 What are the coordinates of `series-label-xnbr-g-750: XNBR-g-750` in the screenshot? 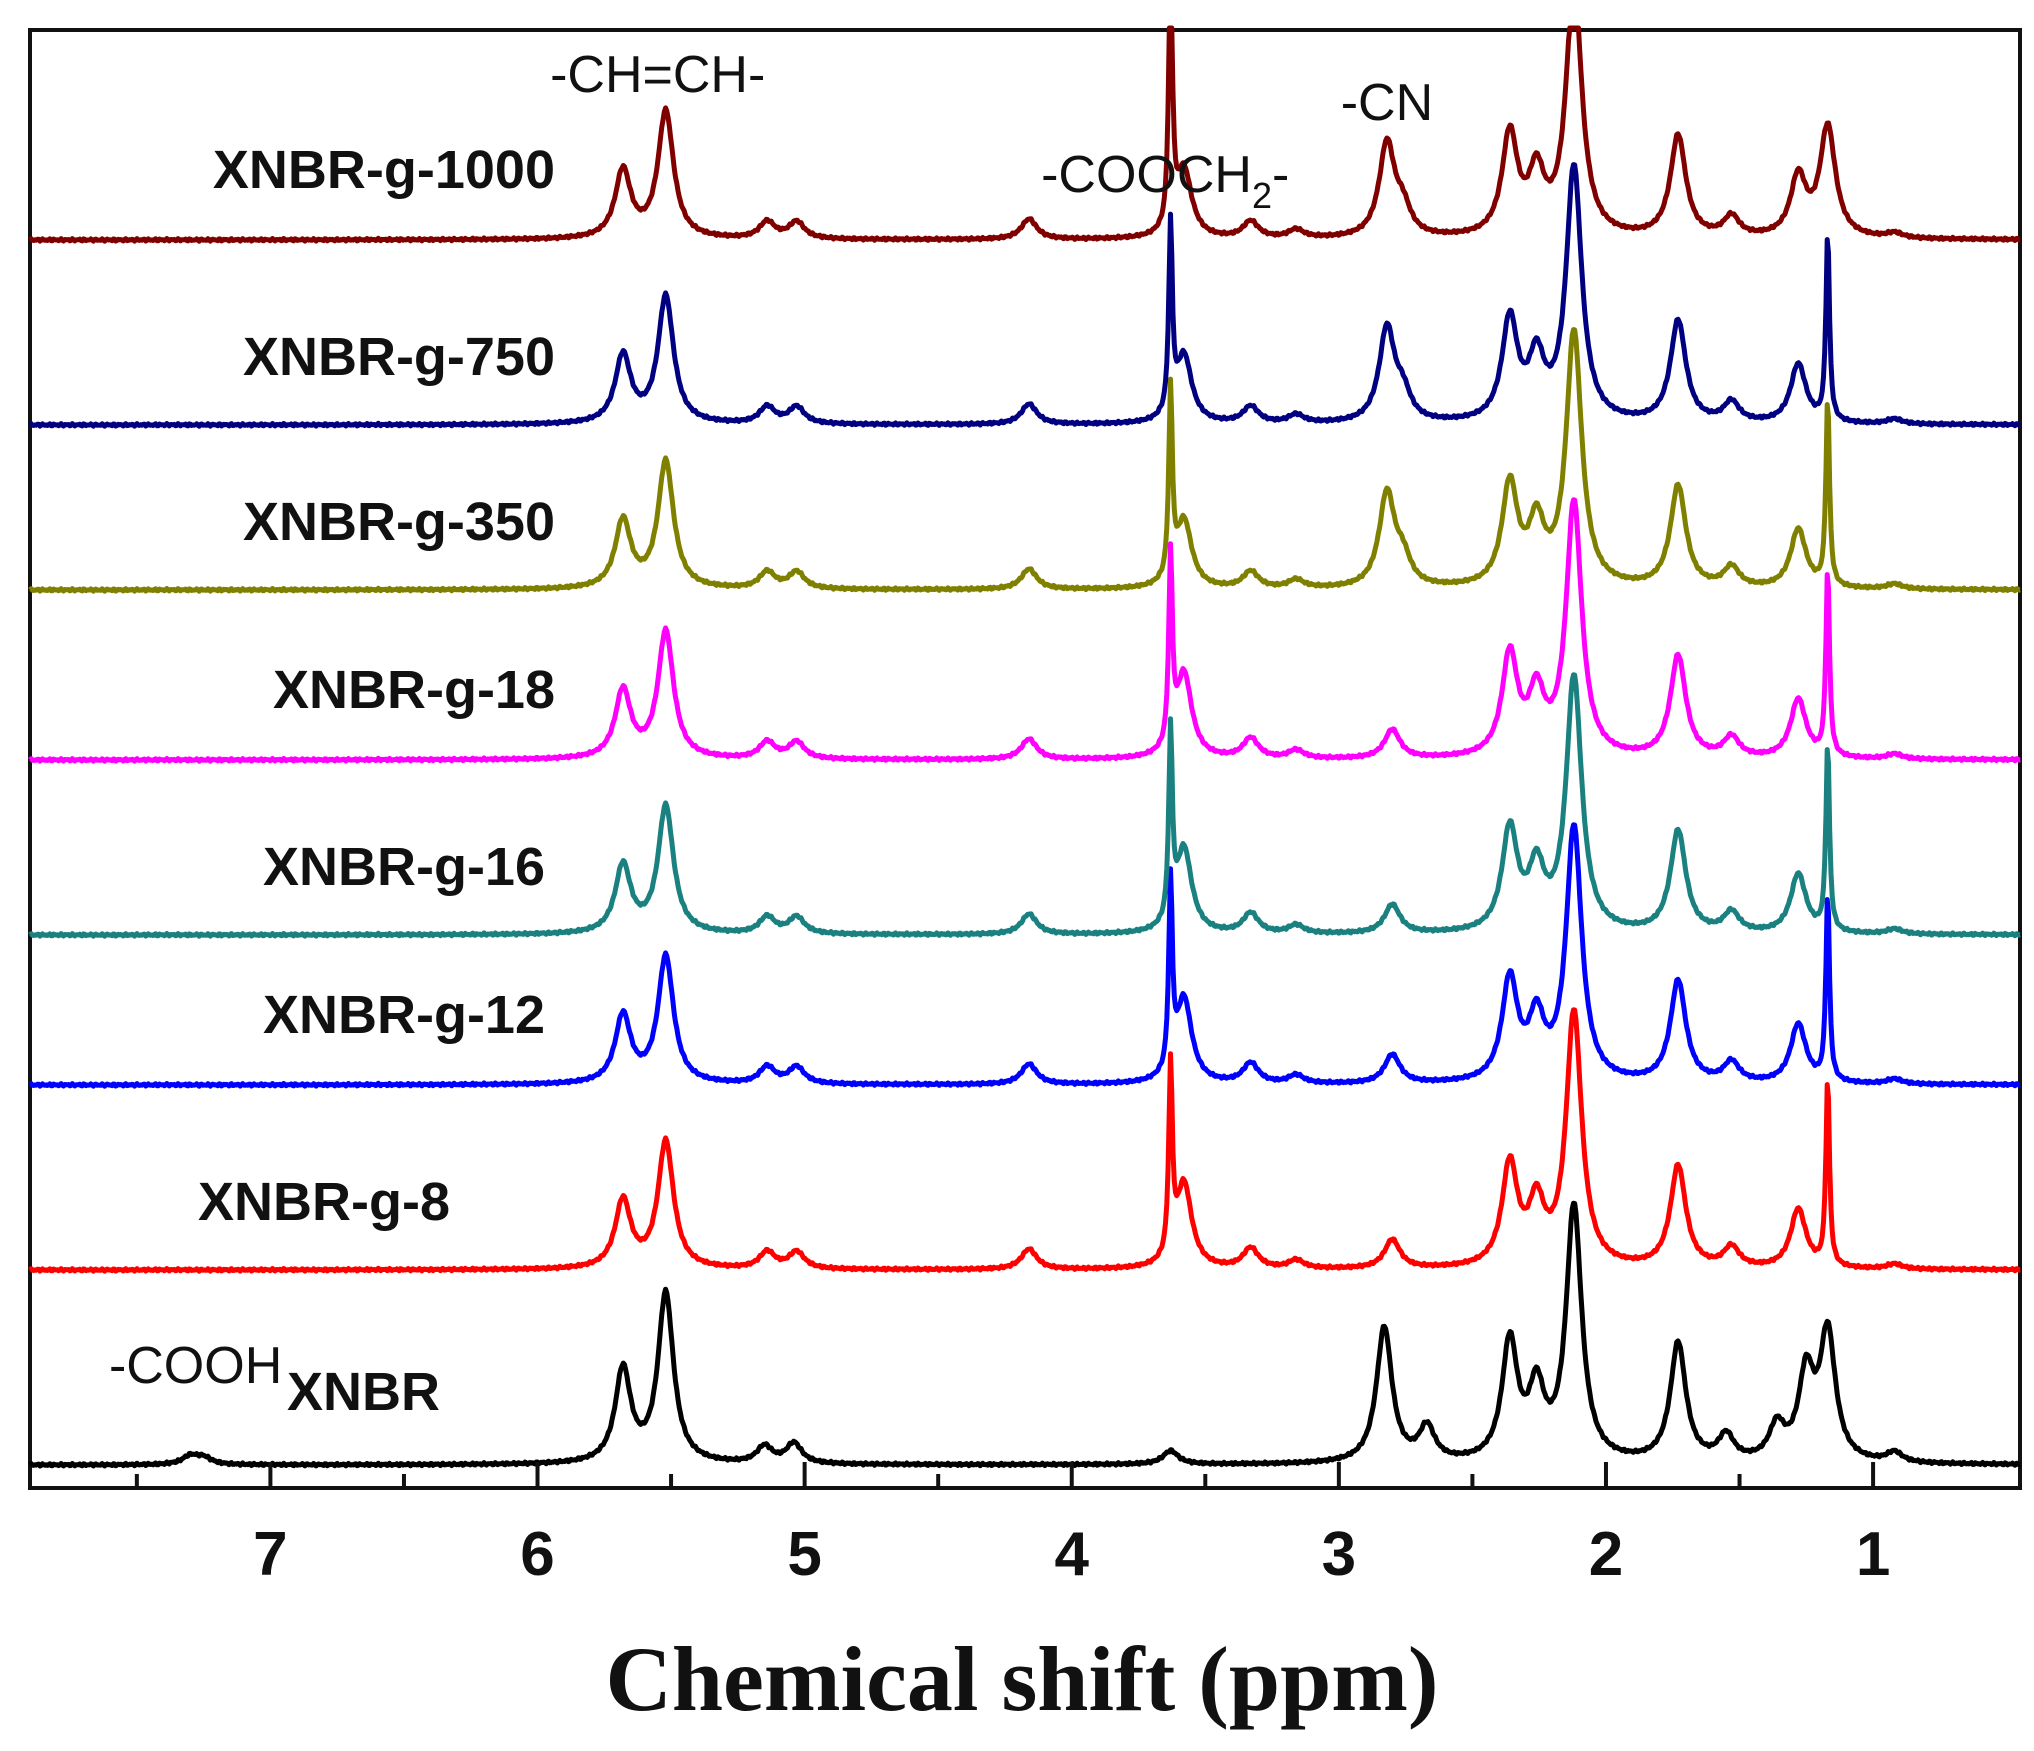 It's located at (399, 357).